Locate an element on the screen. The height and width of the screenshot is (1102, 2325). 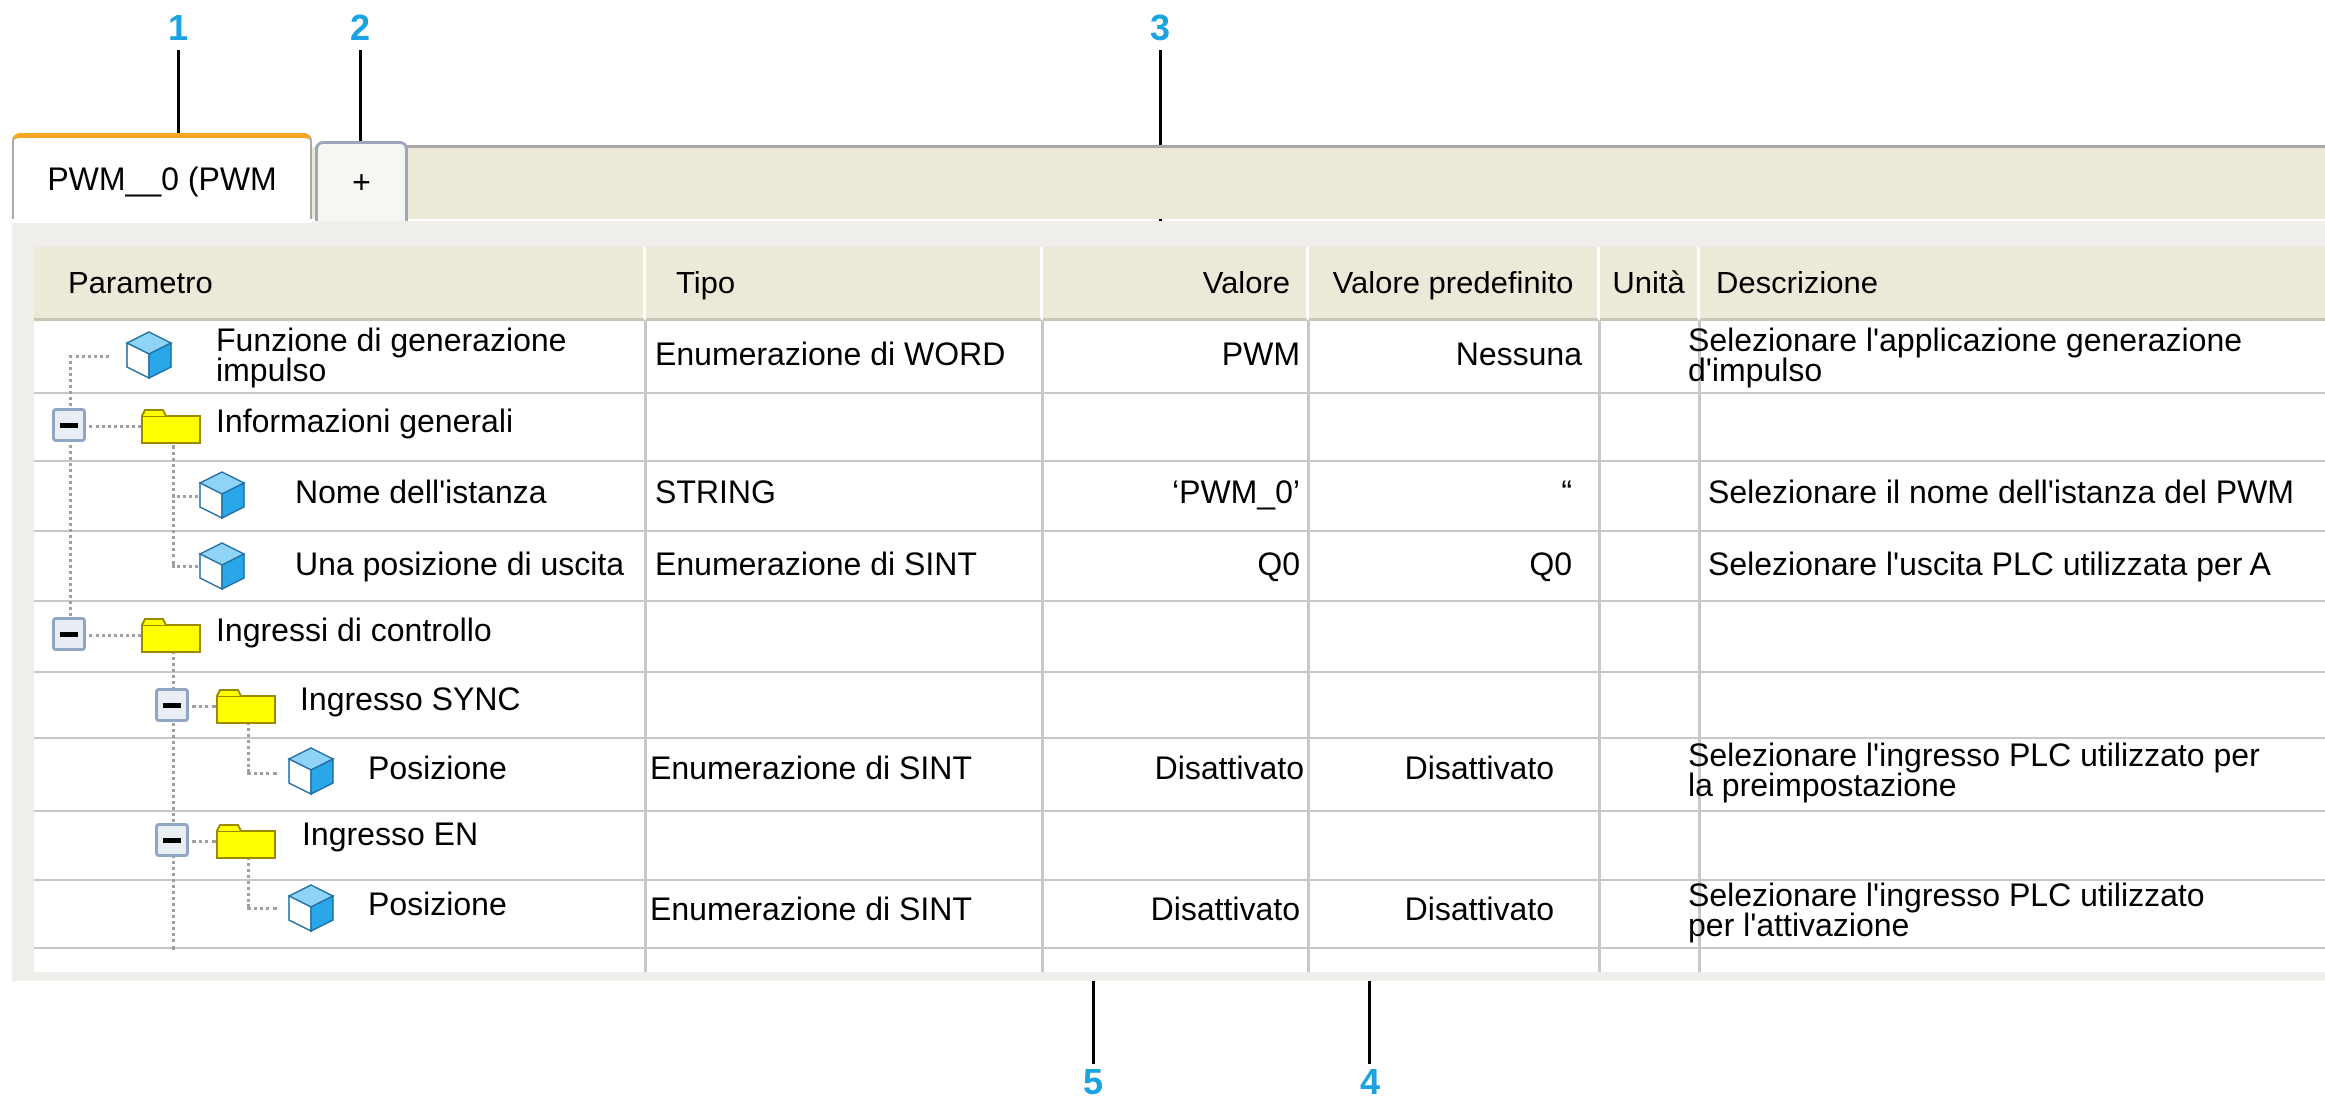
group-name: Informazioni generali is located at coordinates (365, 421).